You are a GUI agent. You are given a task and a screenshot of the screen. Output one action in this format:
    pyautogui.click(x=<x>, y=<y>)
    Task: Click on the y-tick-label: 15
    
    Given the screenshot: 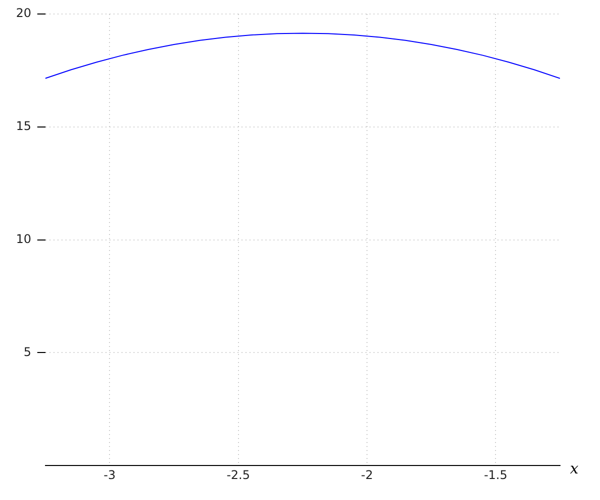 What is the action you would take?
    pyautogui.click(x=24, y=126)
    